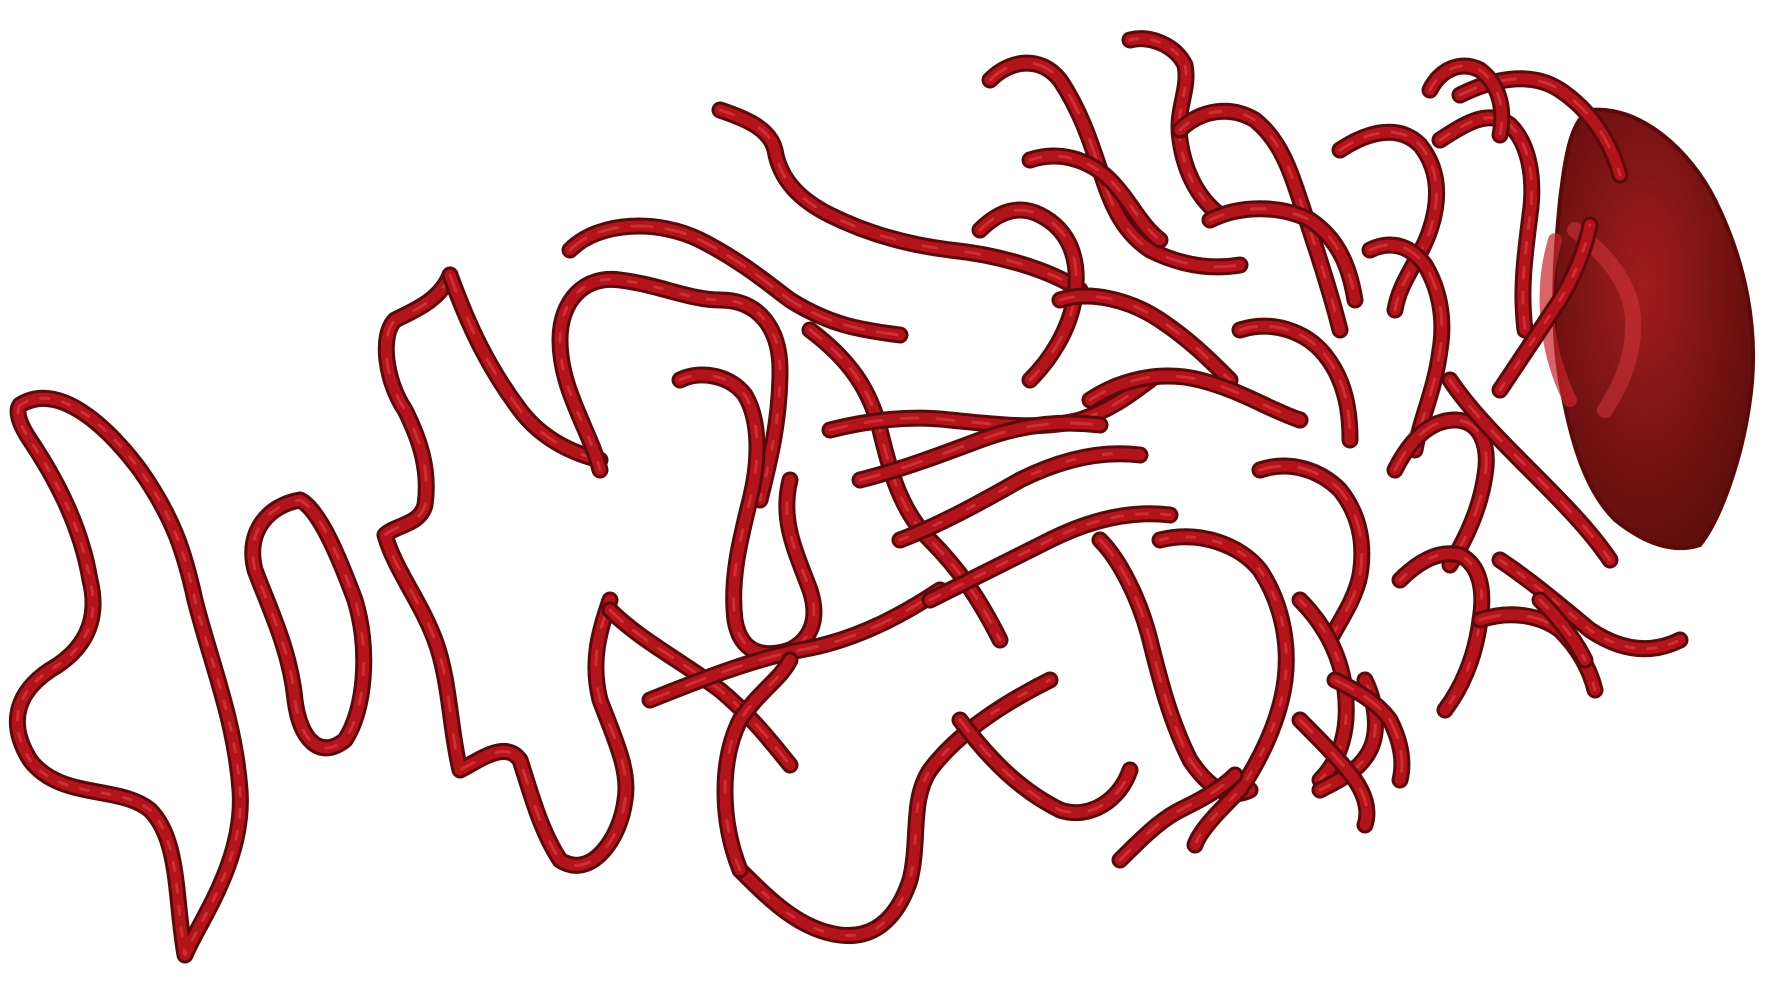 This screenshot has height=1000, width=1773. What do you see at coordinates (1647, 329) in the screenshot?
I see `dark-disc-blob` at bounding box center [1647, 329].